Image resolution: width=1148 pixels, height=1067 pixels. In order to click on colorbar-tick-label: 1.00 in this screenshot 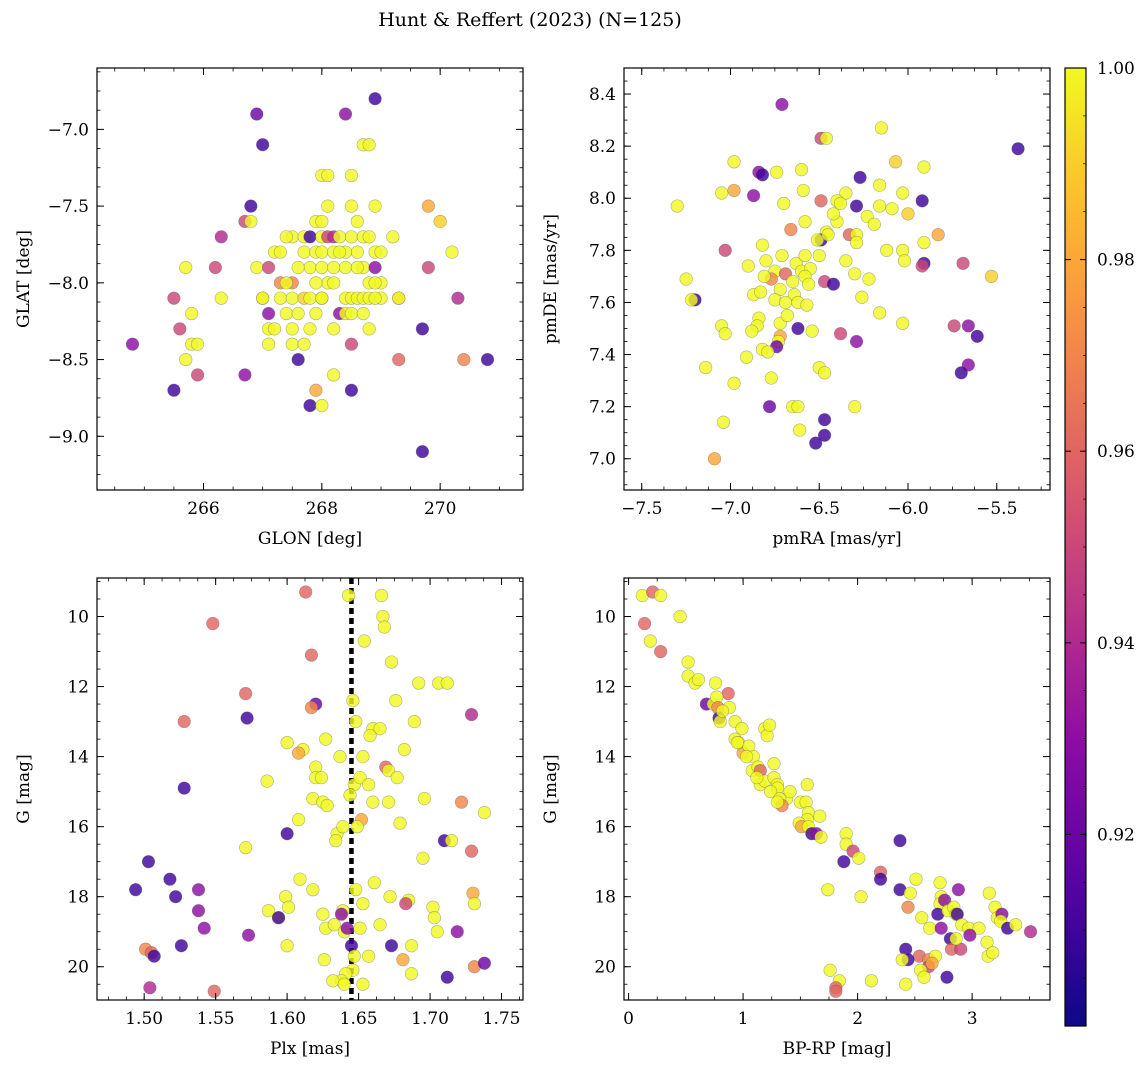, I will do `click(1116, 69)`.